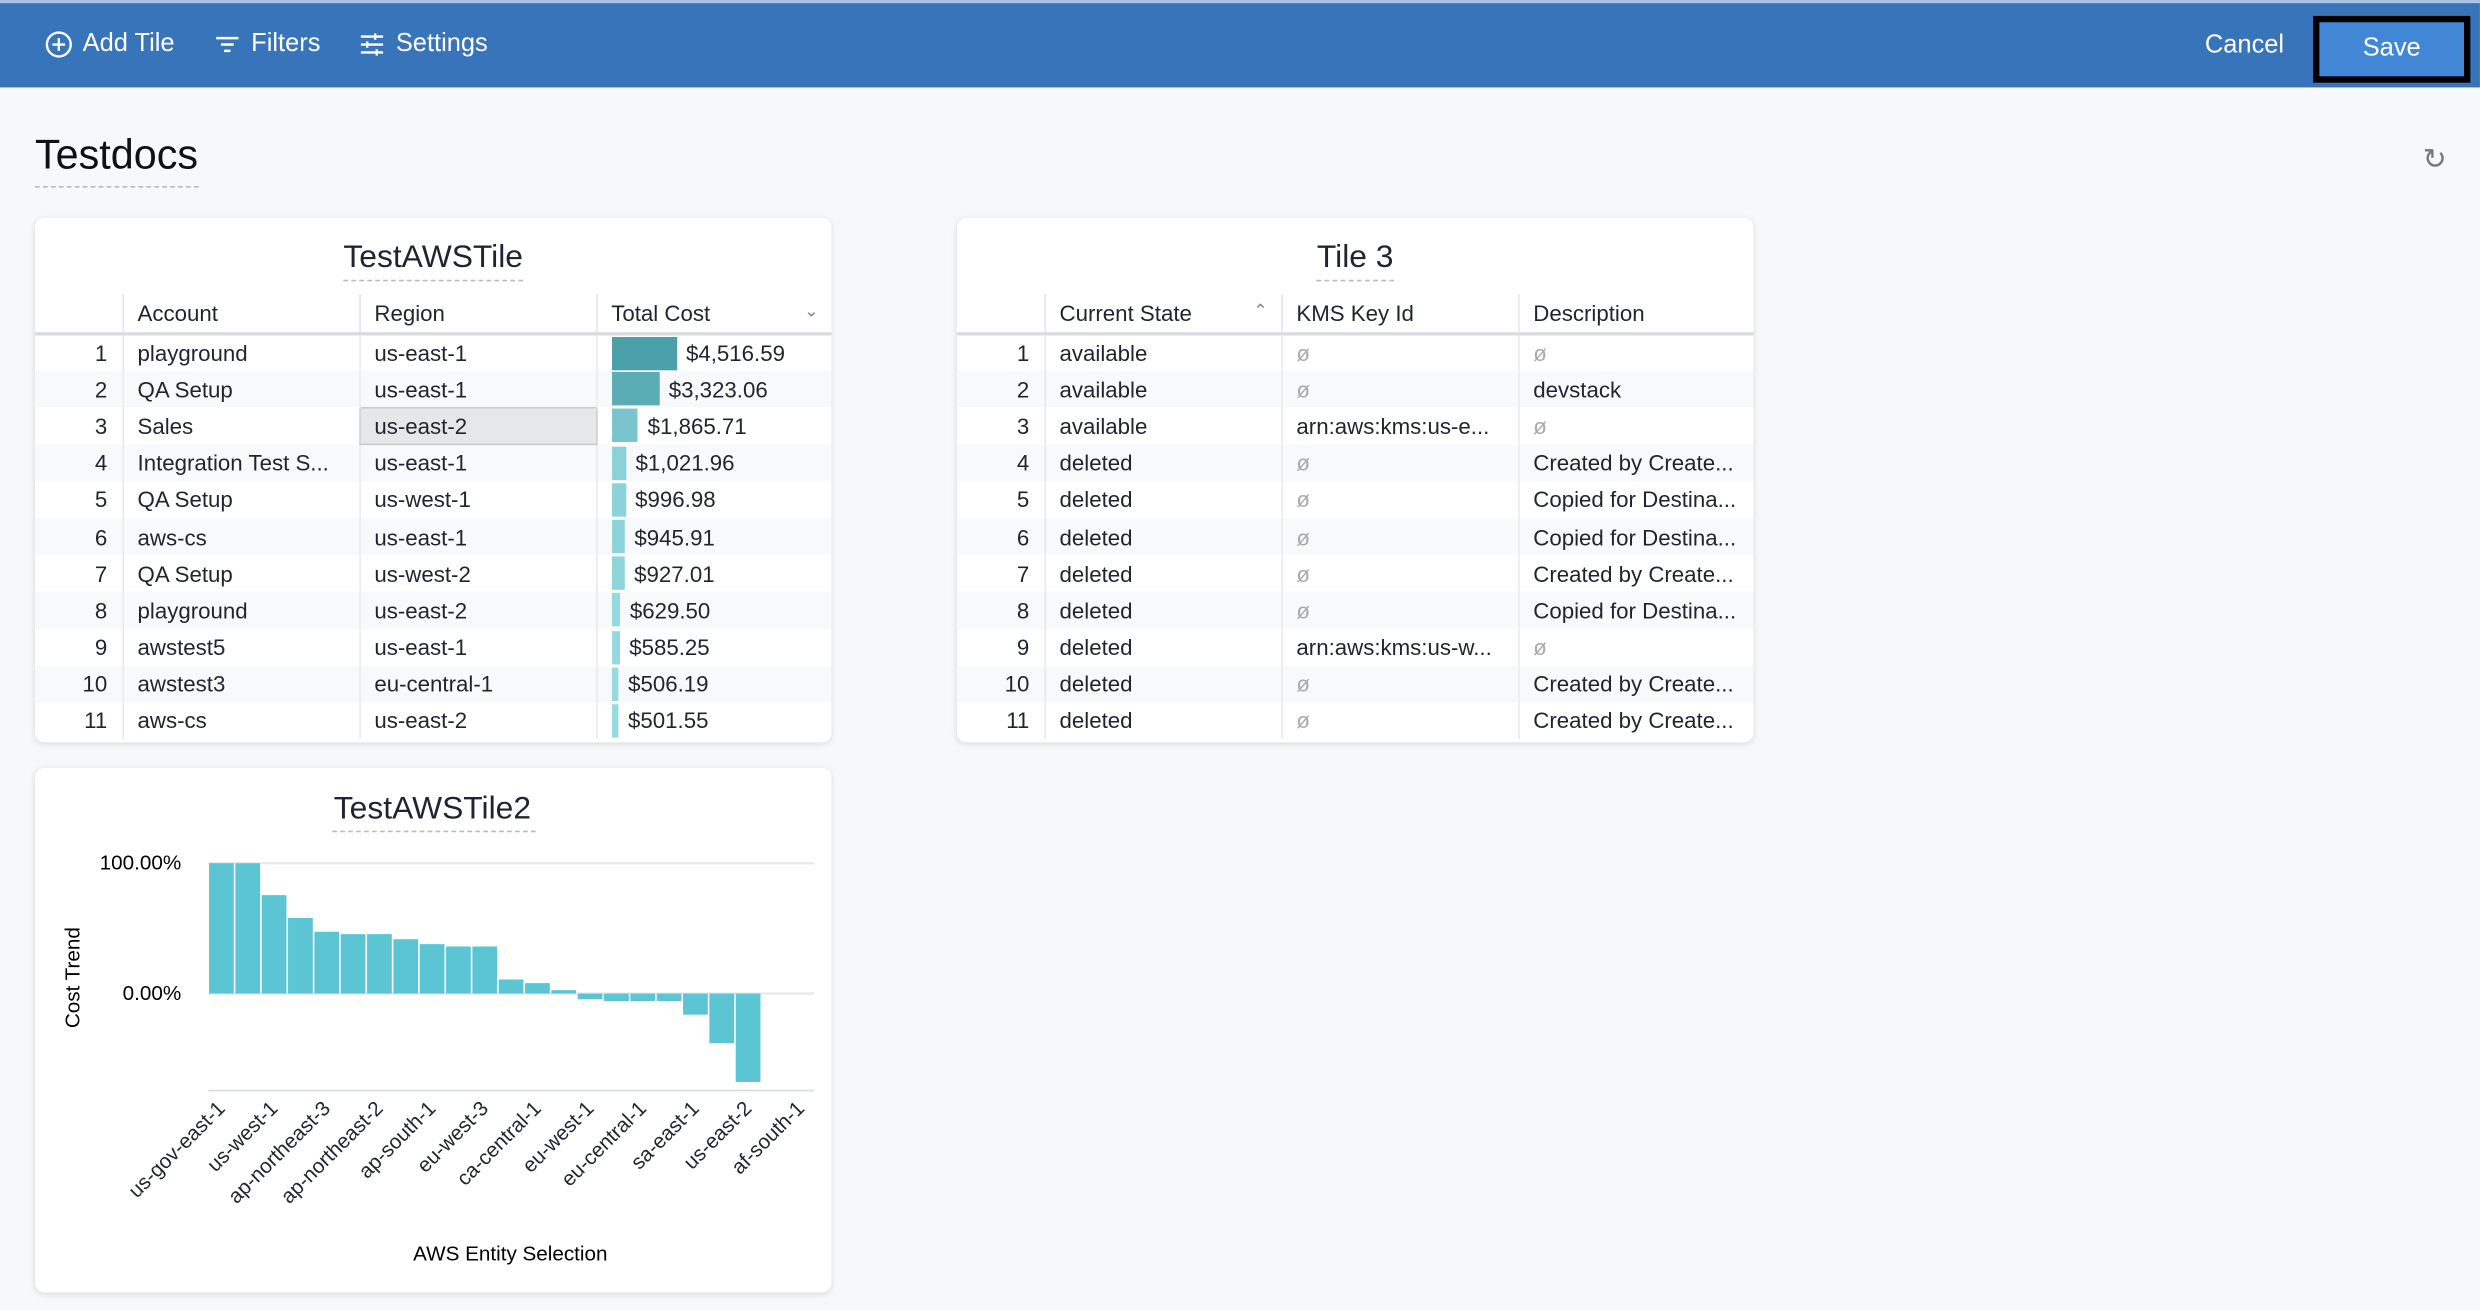 The width and height of the screenshot is (2480, 1310). I want to click on save-button: Save, so click(2392, 49).